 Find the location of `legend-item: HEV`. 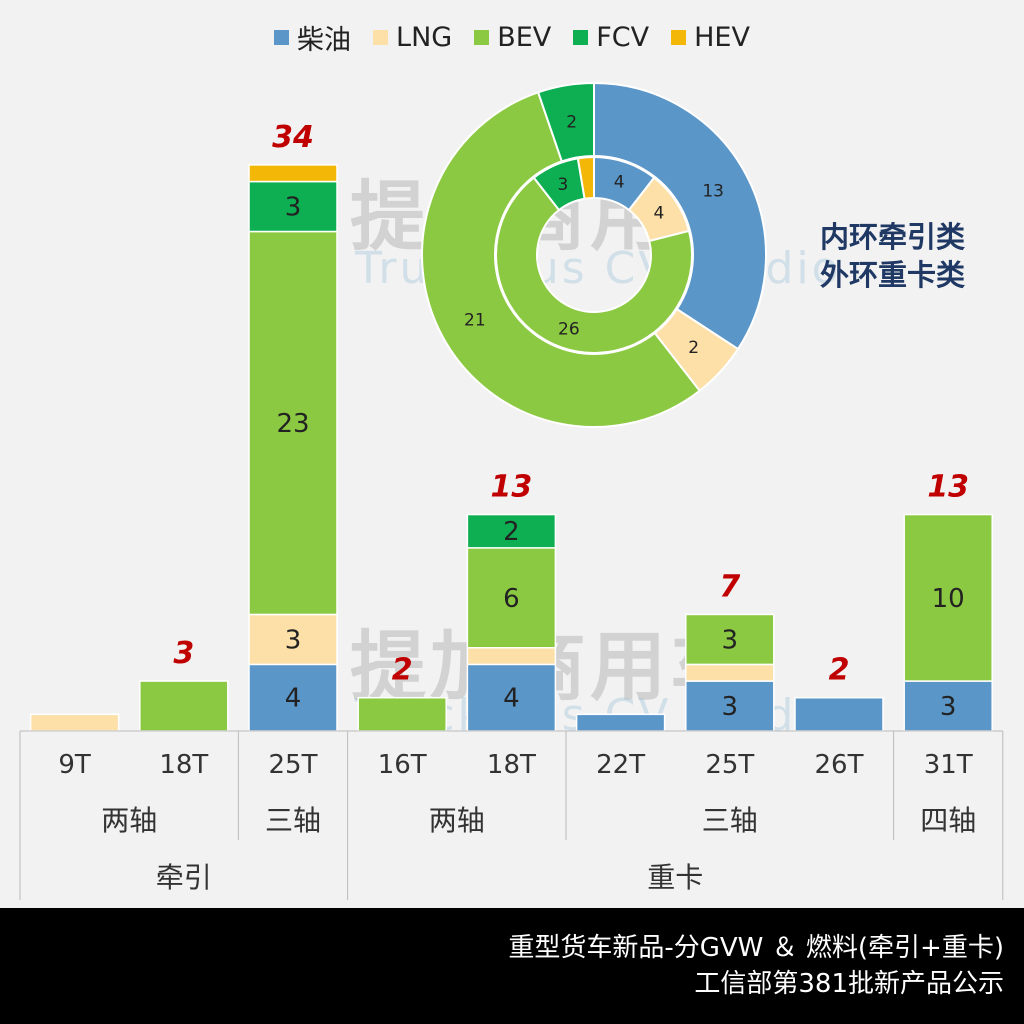

legend-item: HEV is located at coordinates (710, 37).